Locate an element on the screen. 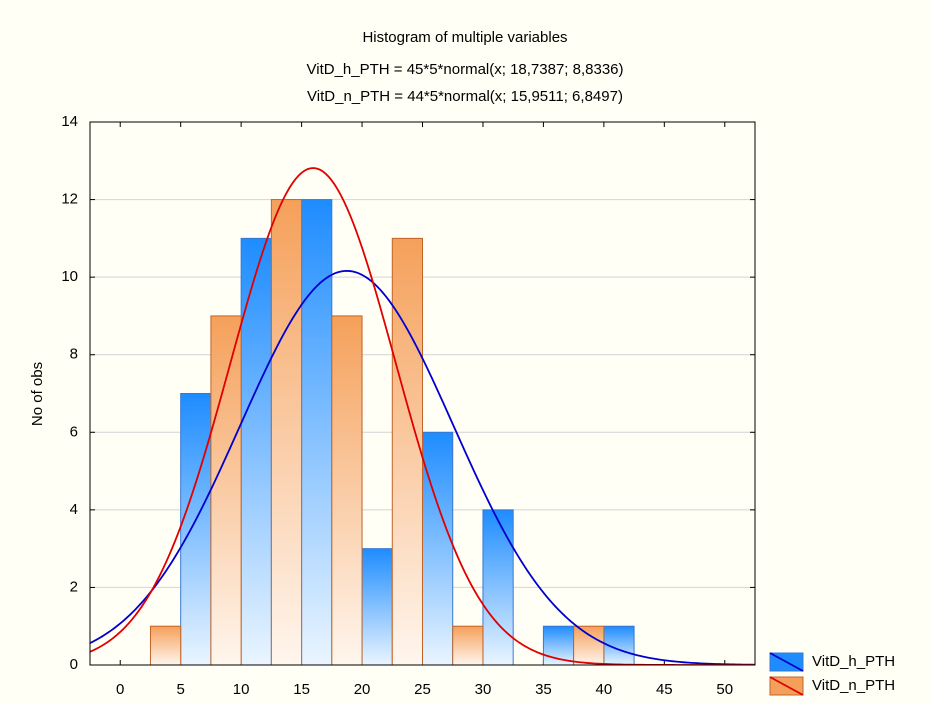  y-tick-label: 2 is located at coordinates (74, 586).